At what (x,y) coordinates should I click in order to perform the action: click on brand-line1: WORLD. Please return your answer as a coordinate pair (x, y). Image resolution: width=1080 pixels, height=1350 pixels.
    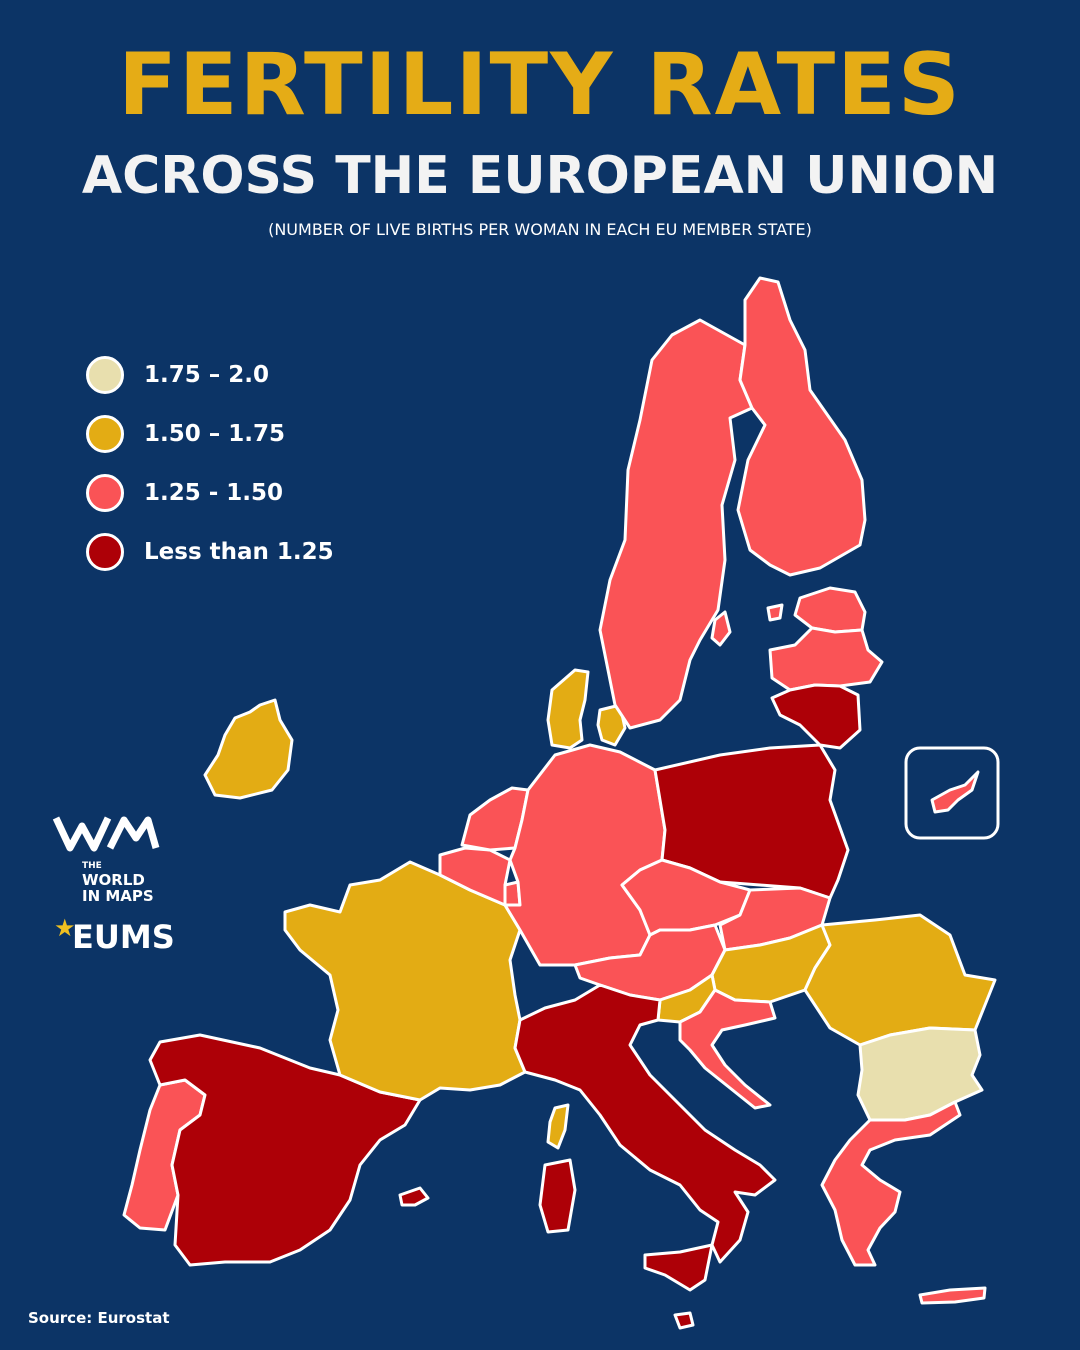
    Looking at the image, I should click on (113, 879).